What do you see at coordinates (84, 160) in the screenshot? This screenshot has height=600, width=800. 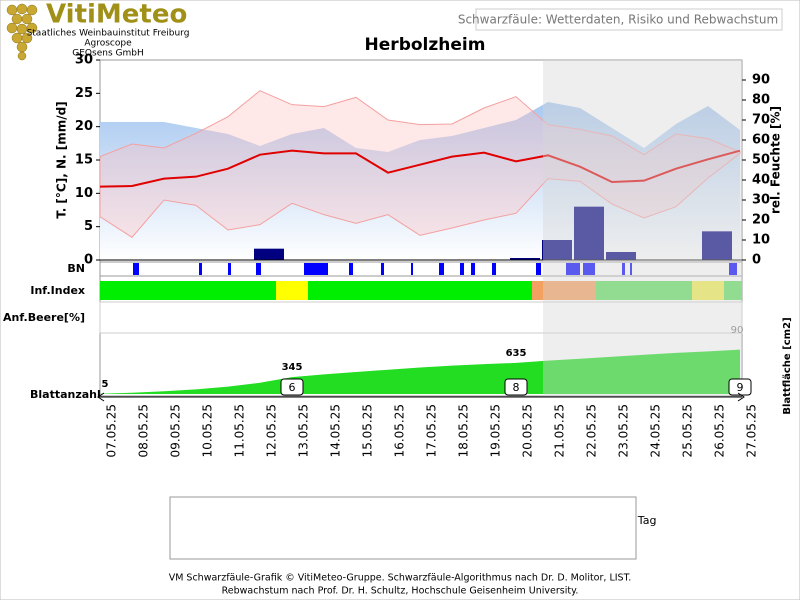 I see `y-tick-label: 15` at bounding box center [84, 160].